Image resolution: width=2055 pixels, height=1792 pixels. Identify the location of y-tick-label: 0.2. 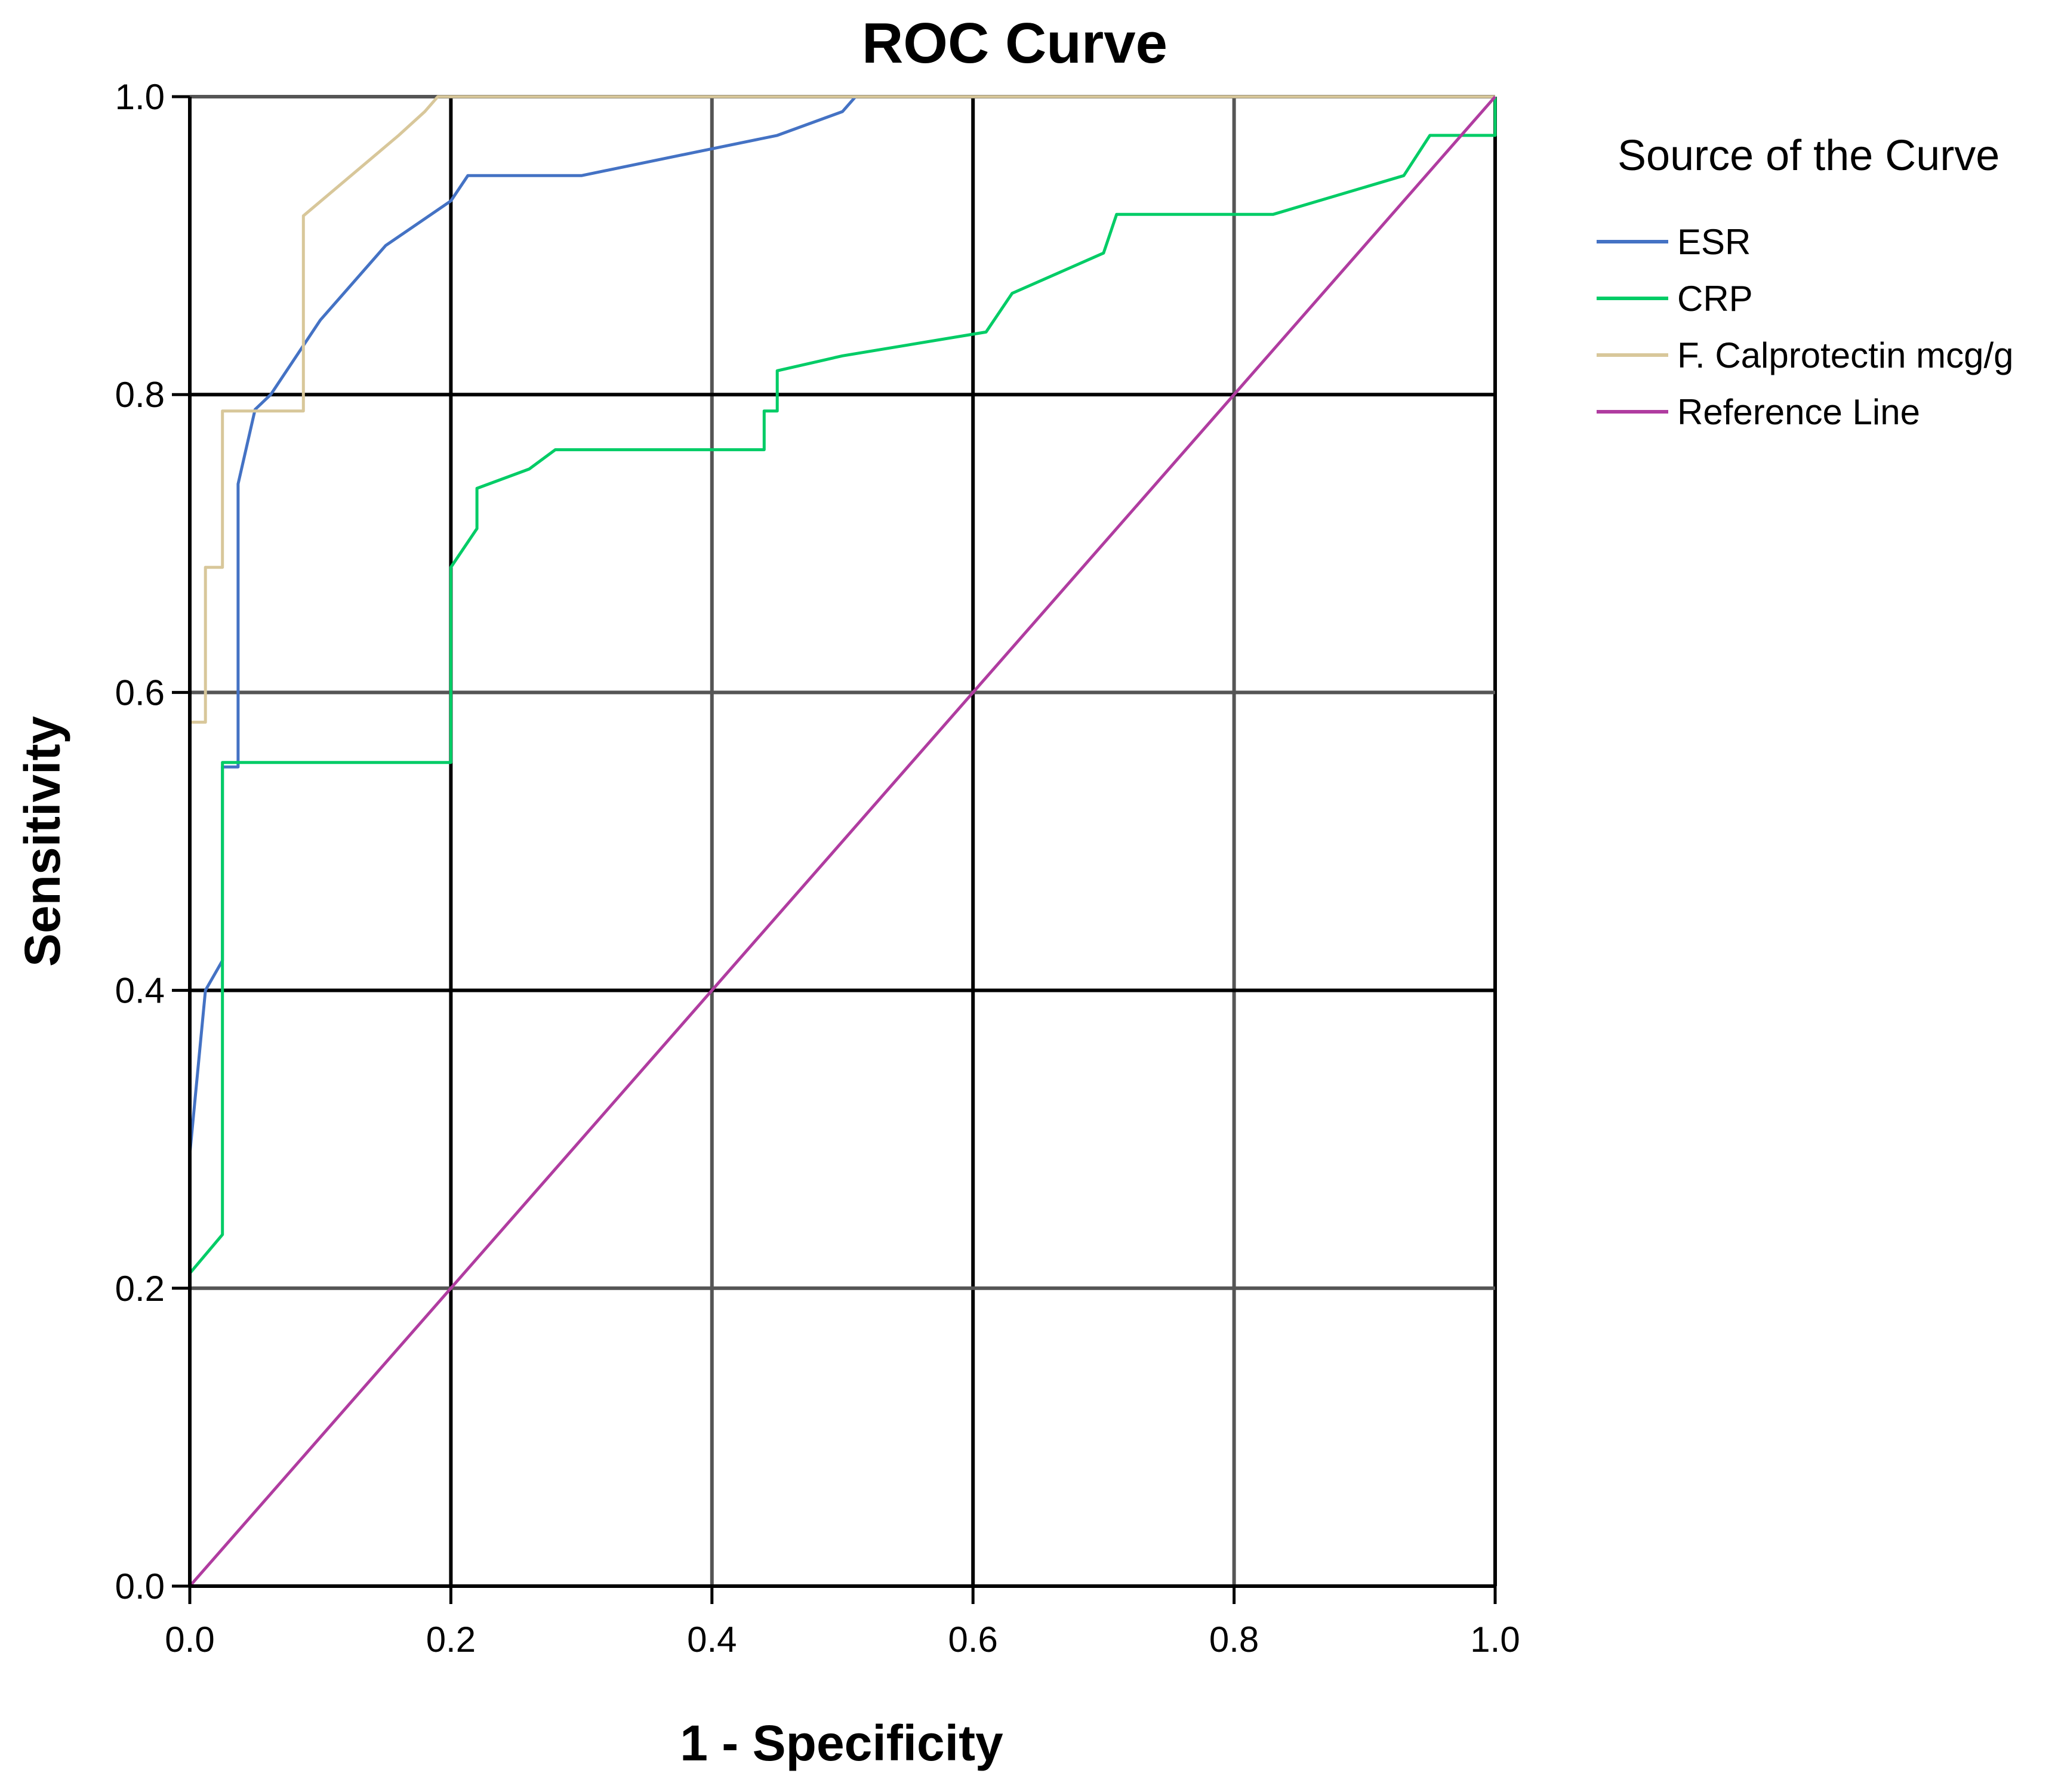
(140, 1289).